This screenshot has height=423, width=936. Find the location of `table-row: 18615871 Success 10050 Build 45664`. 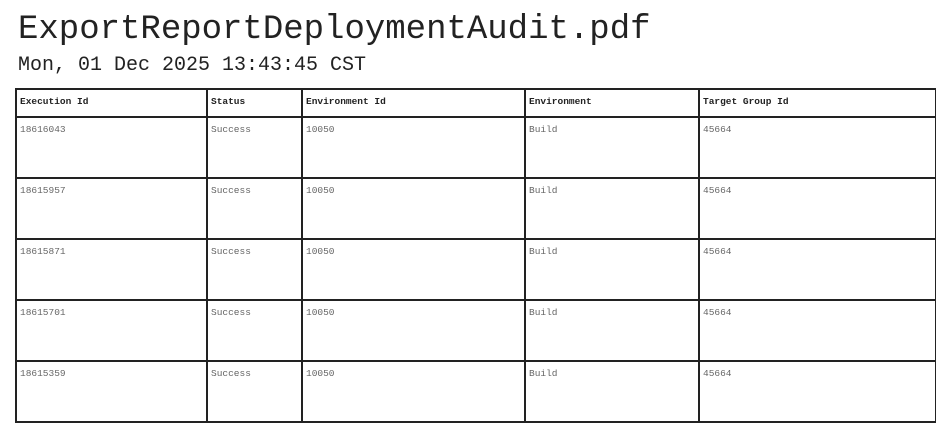

table-row: 18615871 Success 10050 Build 45664 is located at coordinates (475, 269).